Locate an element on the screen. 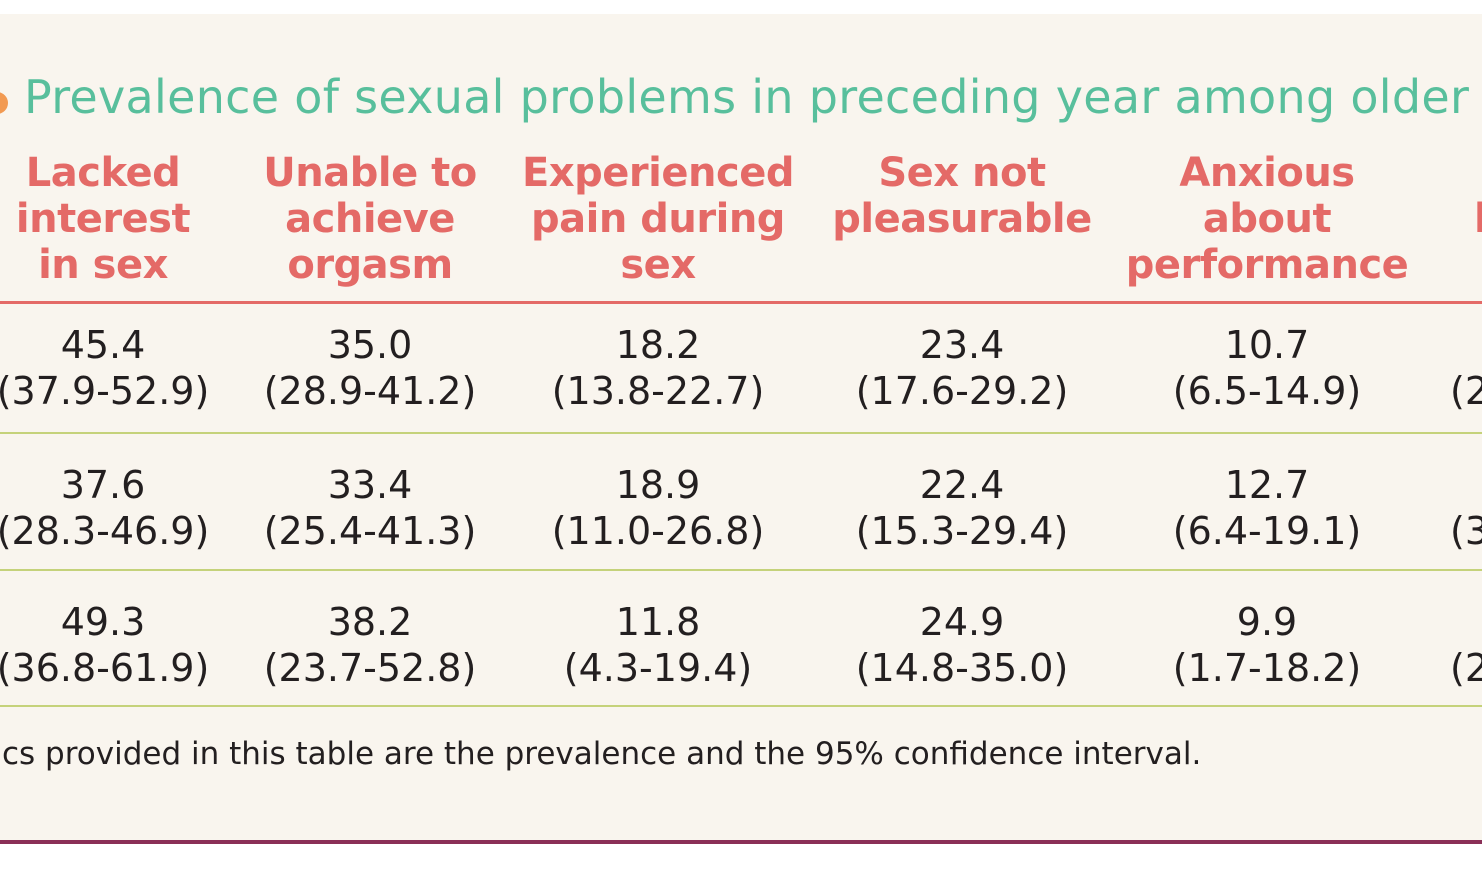 The width and height of the screenshot is (1482, 869). table-cell: 9.9 (1.7-18.2) is located at coordinates (1267, 645).